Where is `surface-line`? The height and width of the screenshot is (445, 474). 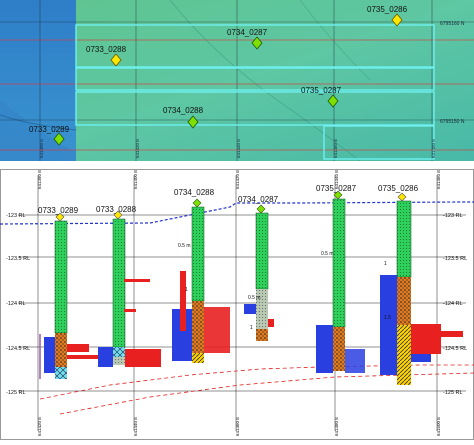 surface-line is located at coordinates (237, 213).